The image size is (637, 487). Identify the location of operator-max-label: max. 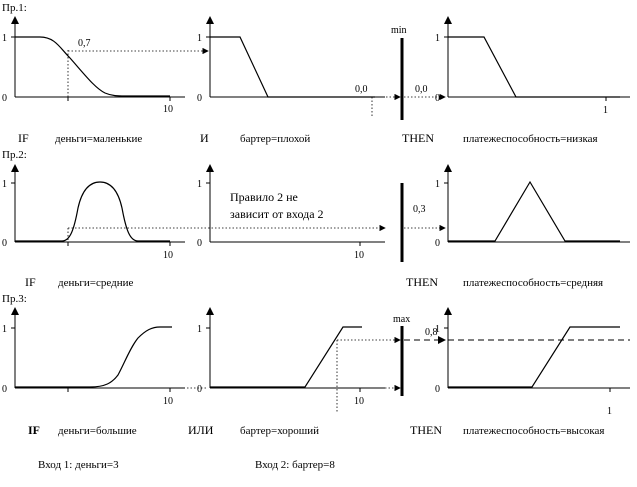
(401, 319).